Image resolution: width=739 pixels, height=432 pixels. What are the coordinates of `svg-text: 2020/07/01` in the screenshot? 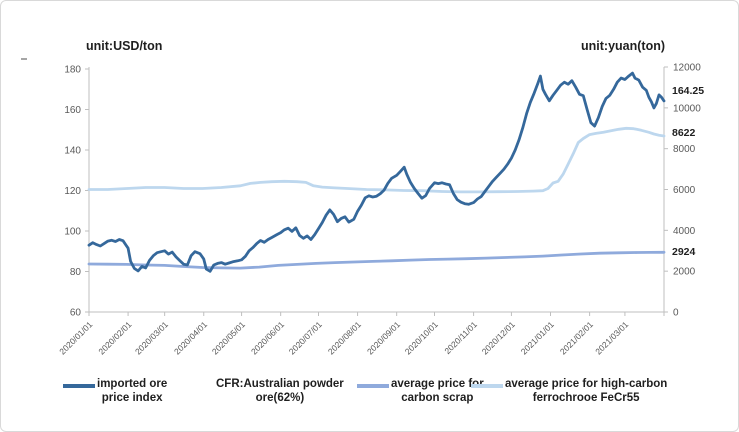 It's located at (305, 337).